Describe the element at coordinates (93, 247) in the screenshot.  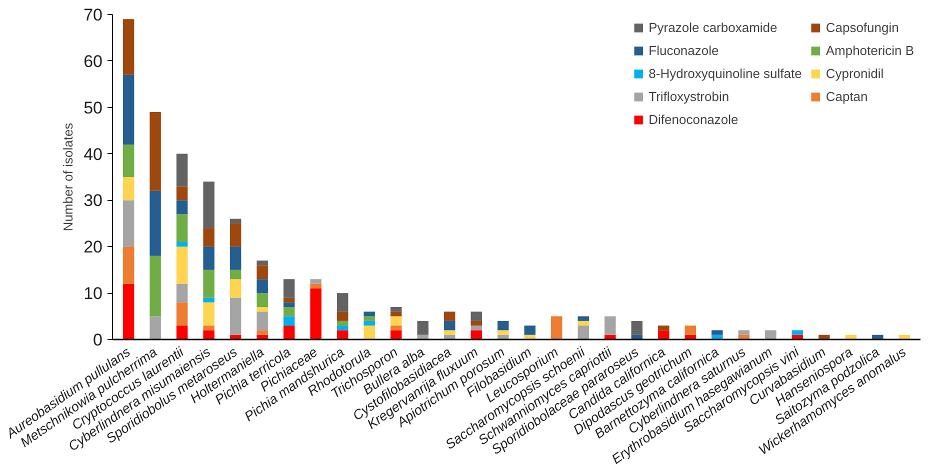
I see `y-tick-label: 20` at that location.